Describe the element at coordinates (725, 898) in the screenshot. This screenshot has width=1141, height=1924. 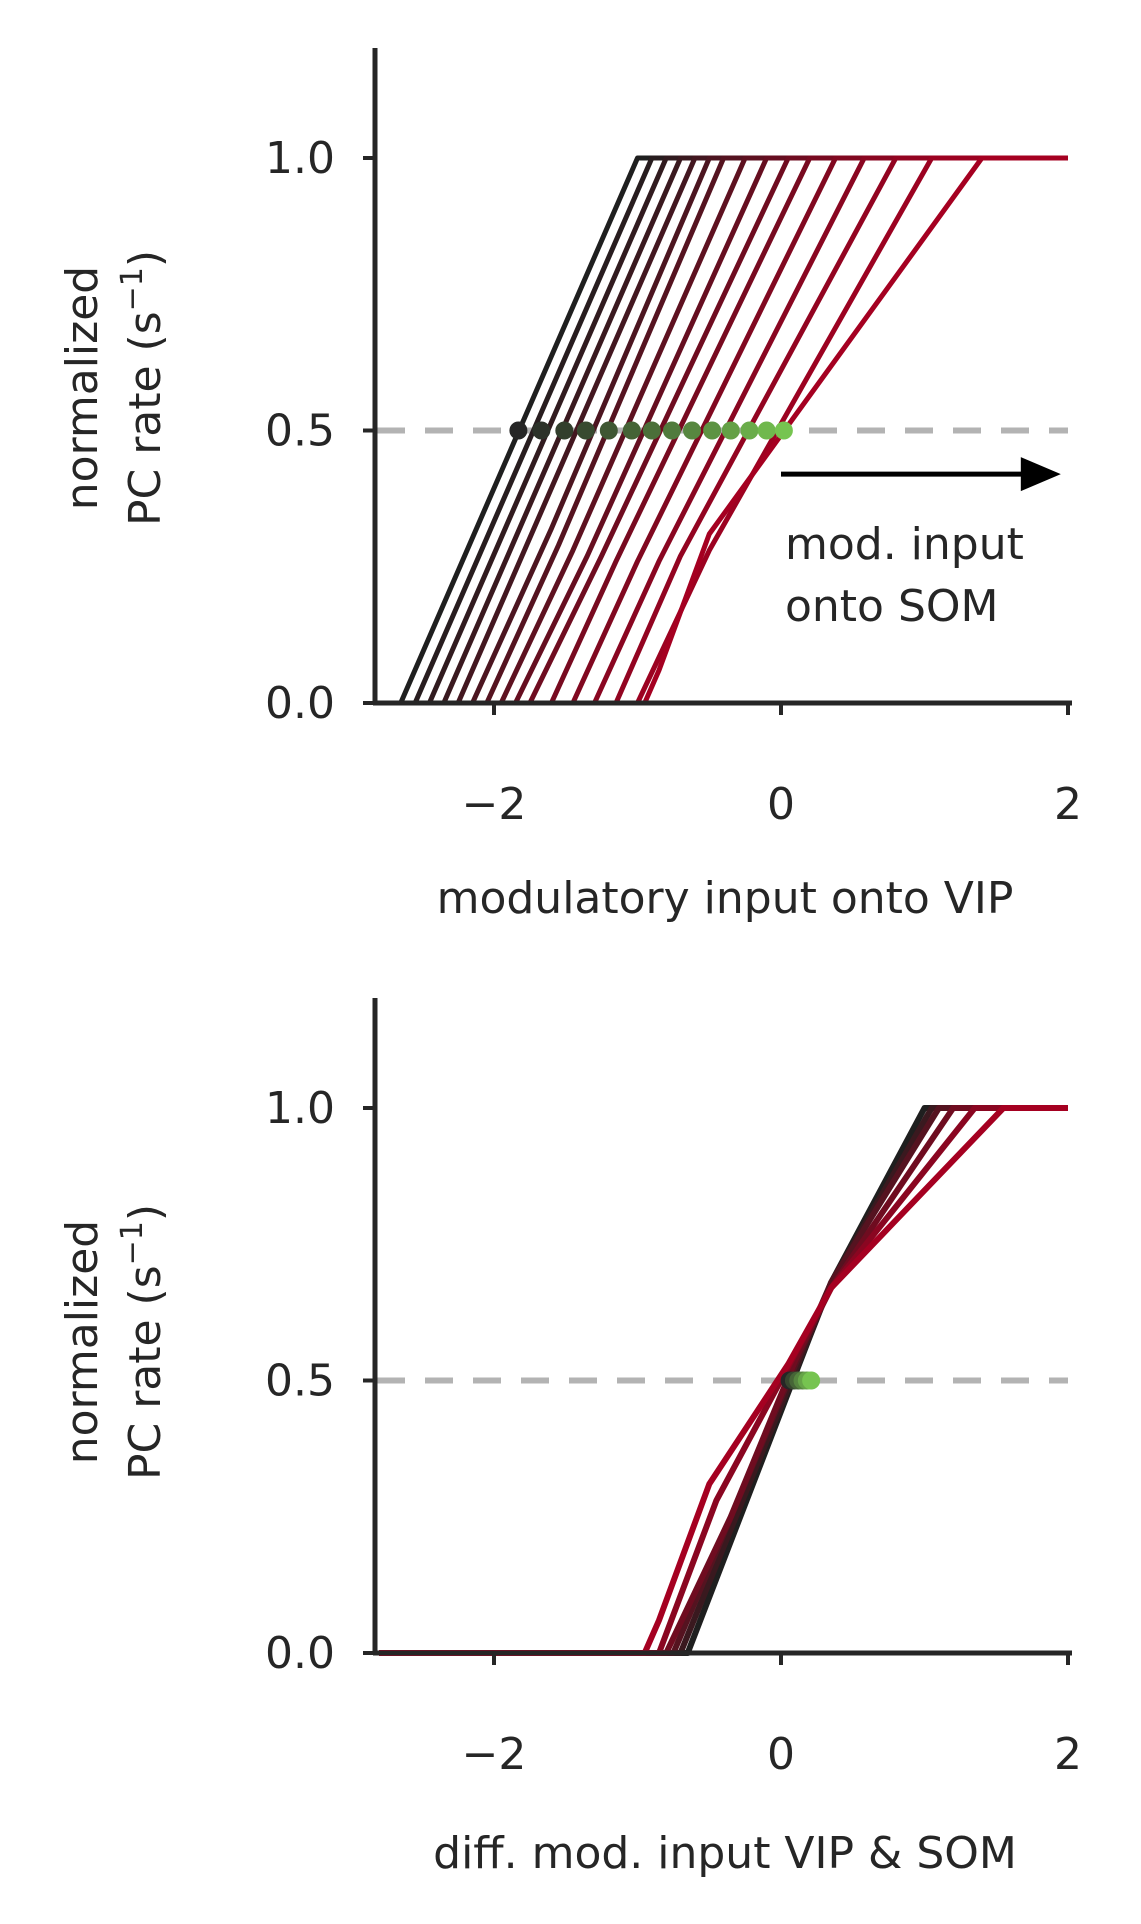
I see `x-axis-label: modulatory input onto VIP` at that location.